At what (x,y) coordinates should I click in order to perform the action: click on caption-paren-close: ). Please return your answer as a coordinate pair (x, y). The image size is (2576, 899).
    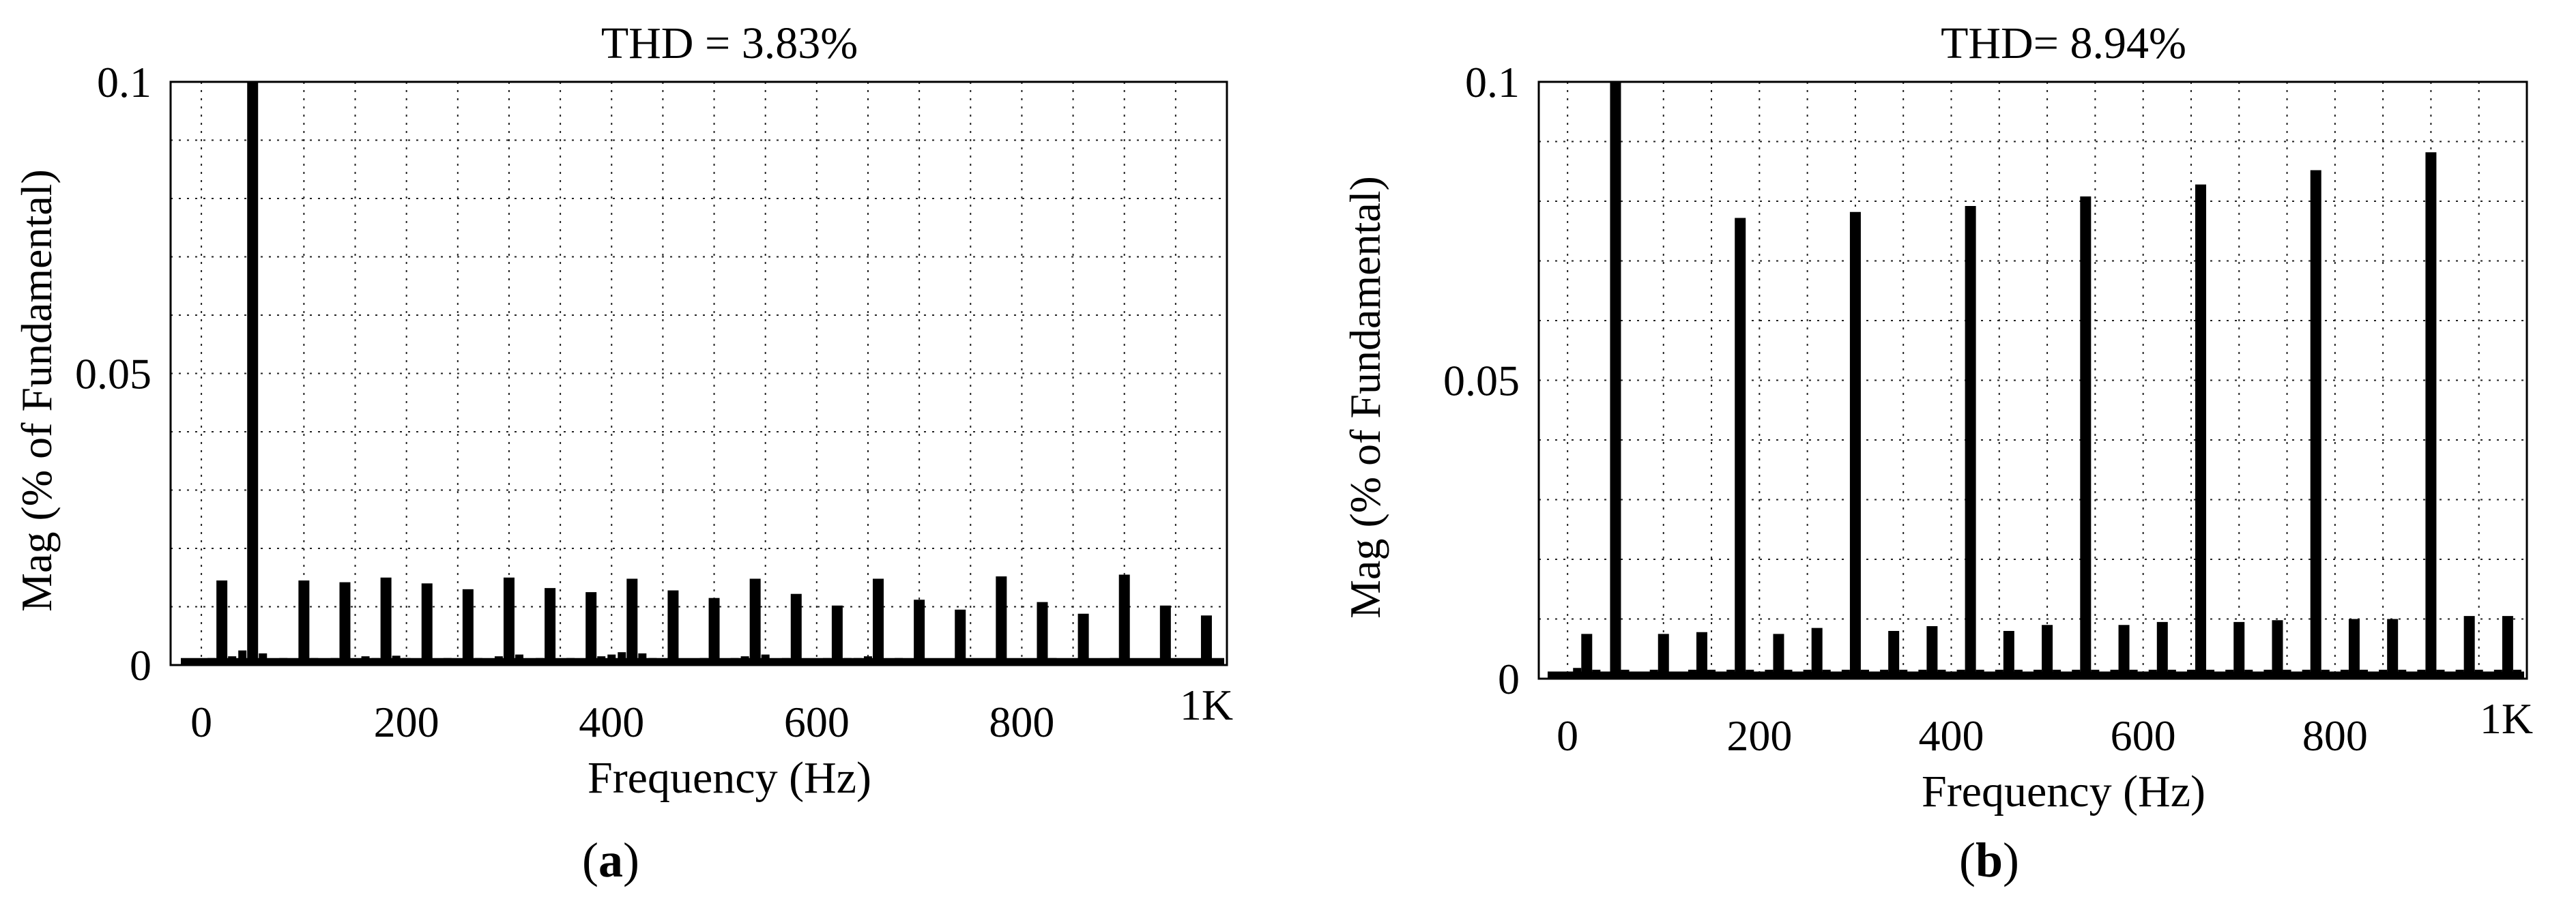
    Looking at the image, I should click on (631, 860).